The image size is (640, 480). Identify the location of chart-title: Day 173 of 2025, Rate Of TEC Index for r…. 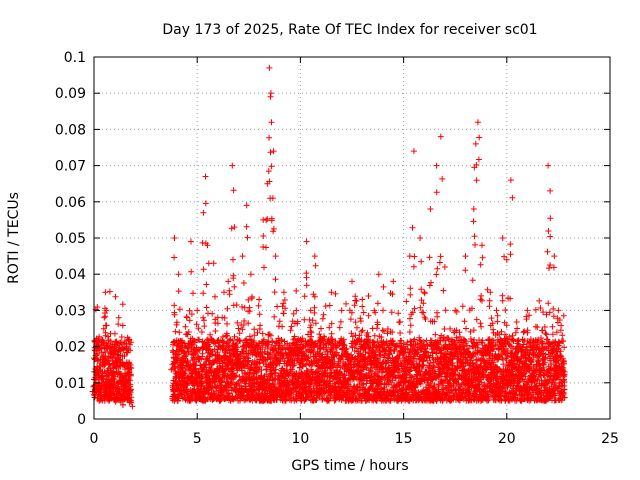
(349, 30).